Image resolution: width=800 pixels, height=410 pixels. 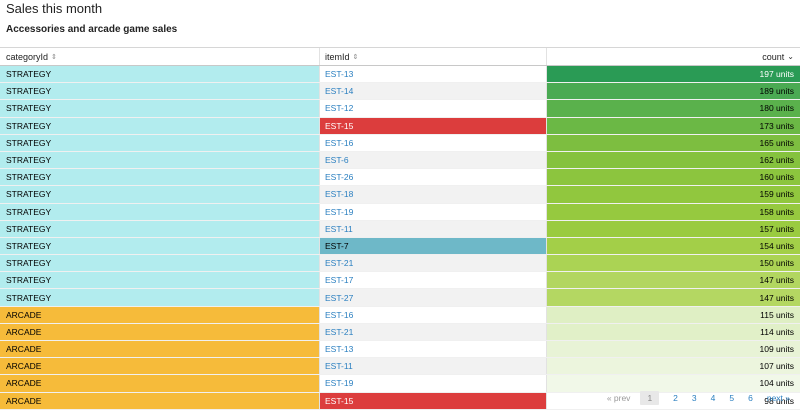 I want to click on column-header-label: categoryId, so click(x=27, y=56).